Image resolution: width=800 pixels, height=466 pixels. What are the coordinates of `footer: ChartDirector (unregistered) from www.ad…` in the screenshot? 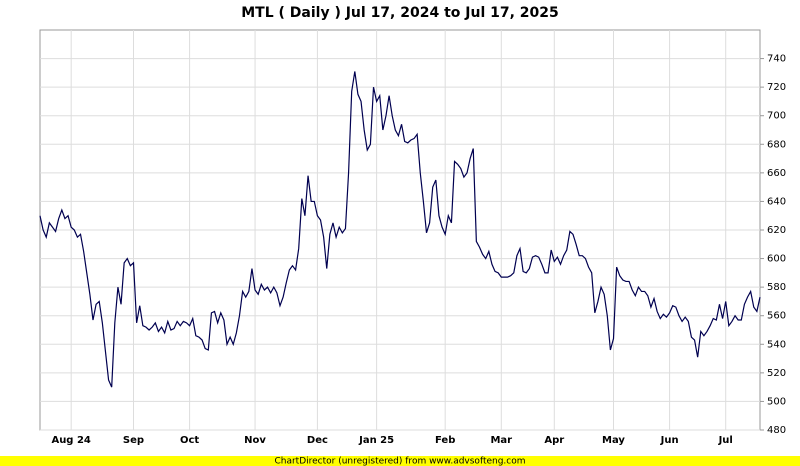 It's located at (399, 461).